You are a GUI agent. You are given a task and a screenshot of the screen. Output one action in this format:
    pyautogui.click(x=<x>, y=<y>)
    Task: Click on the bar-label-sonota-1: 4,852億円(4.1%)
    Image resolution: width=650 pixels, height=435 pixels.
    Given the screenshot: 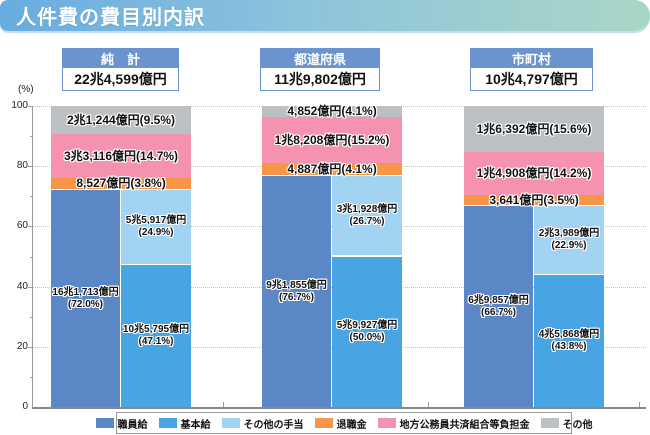 What is the action you would take?
    pyautogui.click(x=332, y=111)
    